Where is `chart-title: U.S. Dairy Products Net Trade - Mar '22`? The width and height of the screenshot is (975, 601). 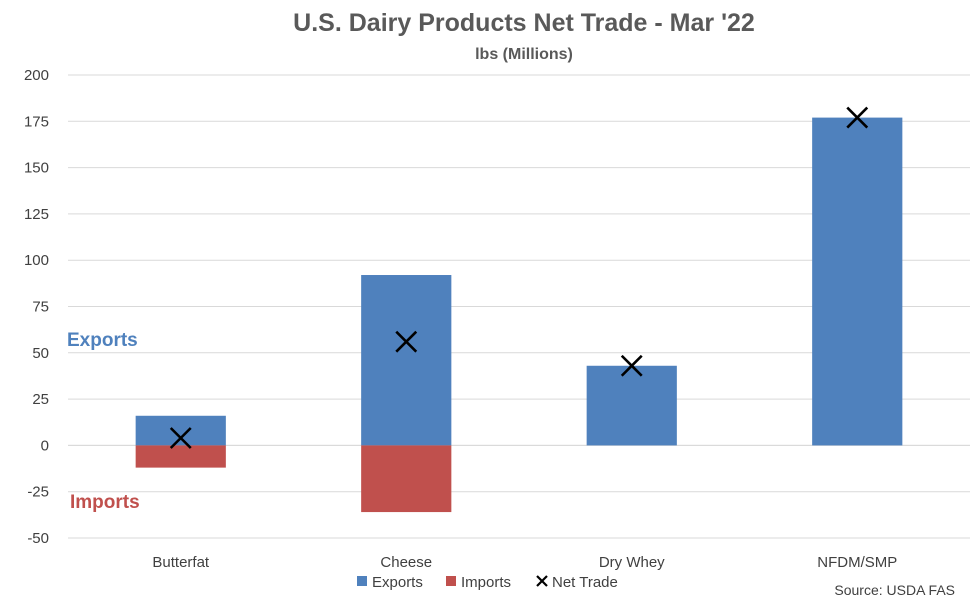 chart-title: U.S. Dairy Products Net Trade - Mar '22 is located at coordinates (524, 23).